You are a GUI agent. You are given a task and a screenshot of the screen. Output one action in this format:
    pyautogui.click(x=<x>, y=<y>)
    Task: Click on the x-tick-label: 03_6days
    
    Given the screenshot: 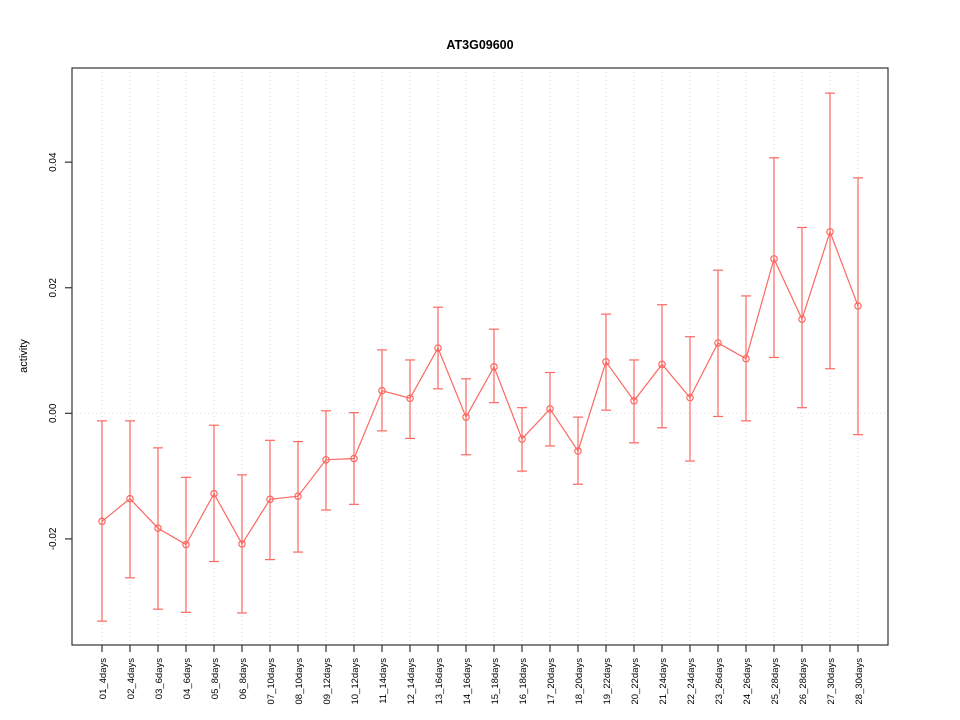 What is the action you would take?
    pyautogui.click(x=159, y=678)
    